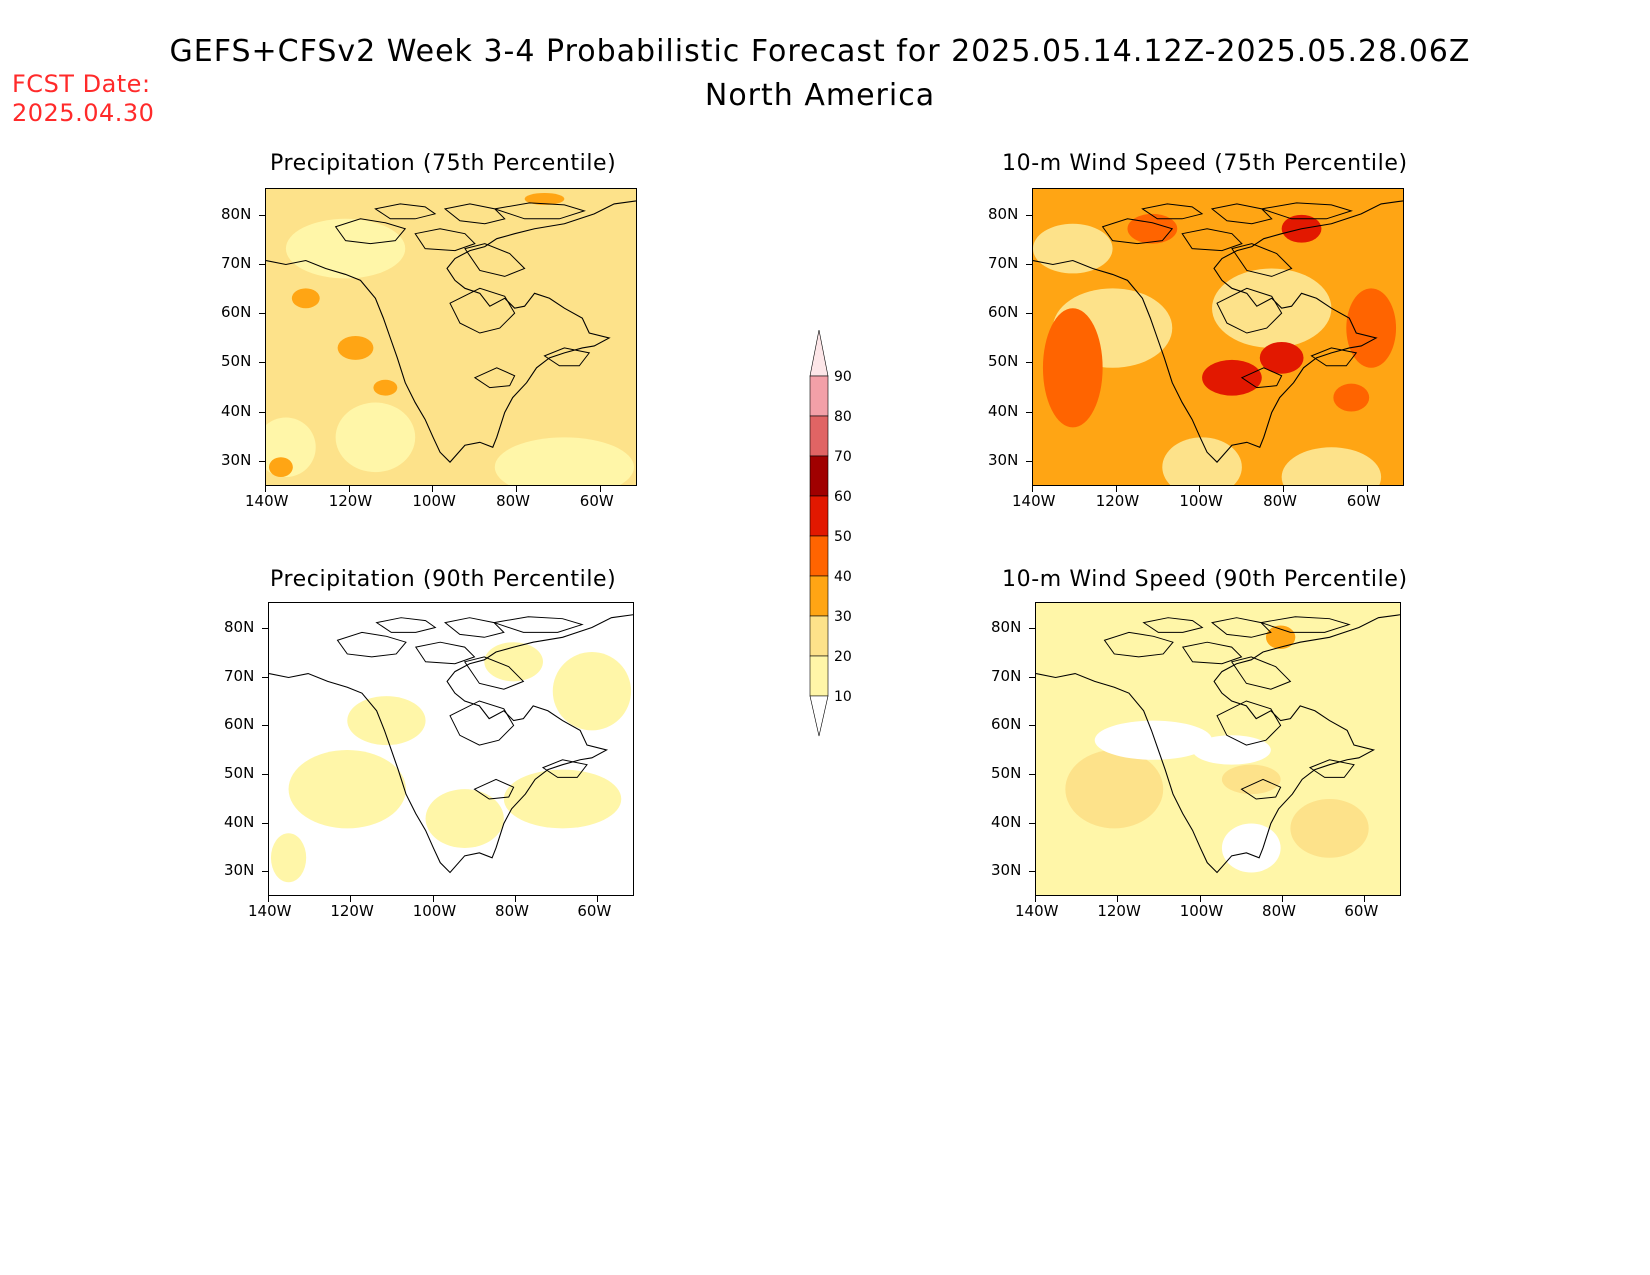  I want to click on colorbar-top-cap, so click(819, 353).